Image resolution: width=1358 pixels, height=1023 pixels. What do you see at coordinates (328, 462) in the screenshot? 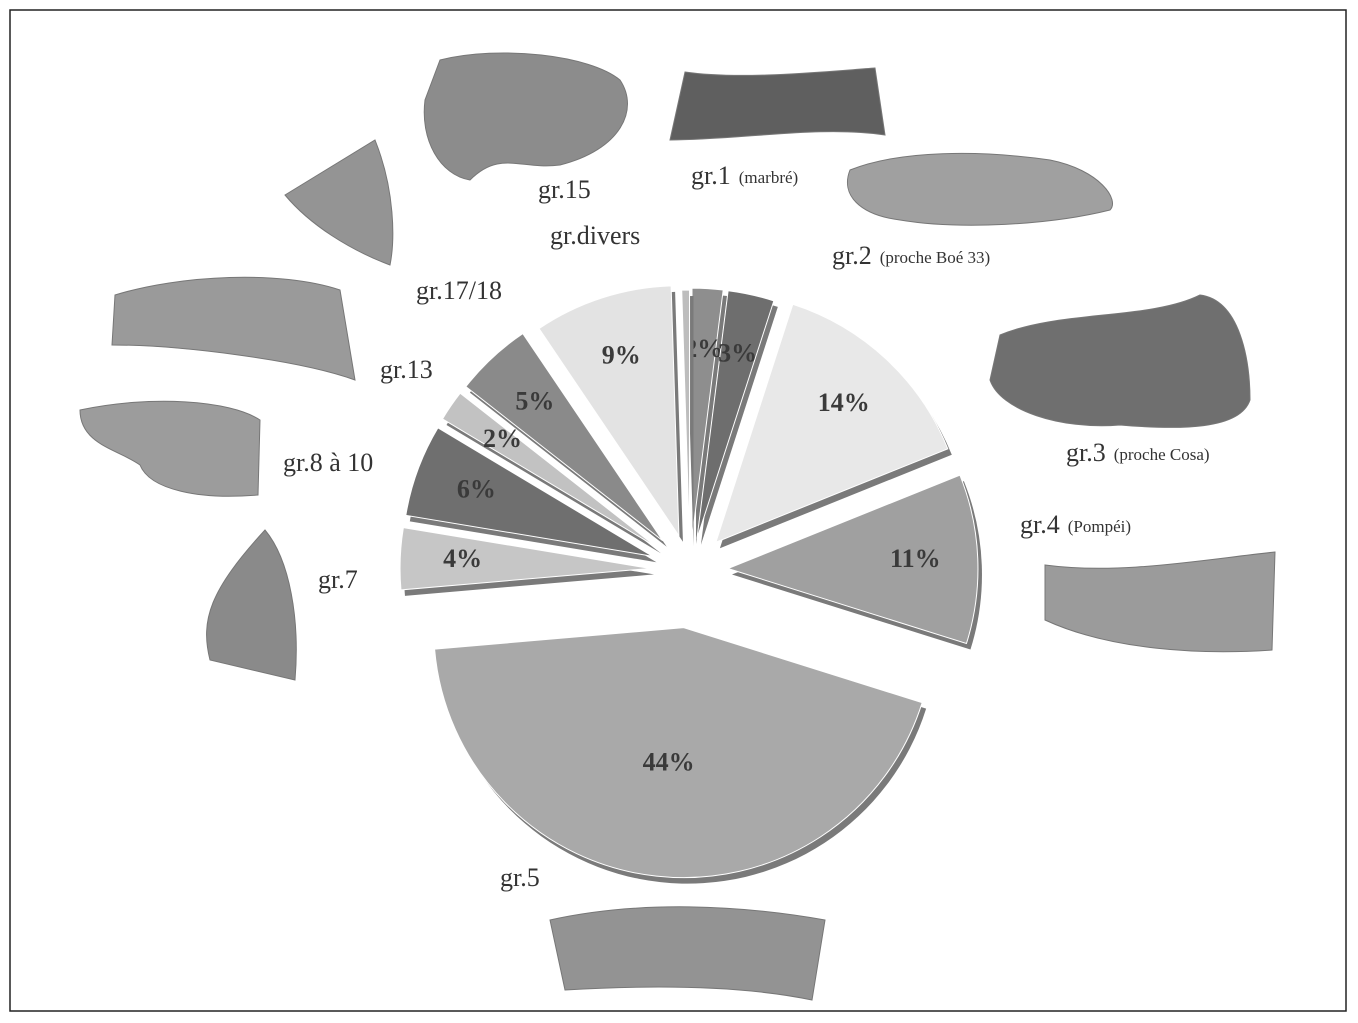
I see `category-label: gr.8 à 10` at bounding box center [328, 462].